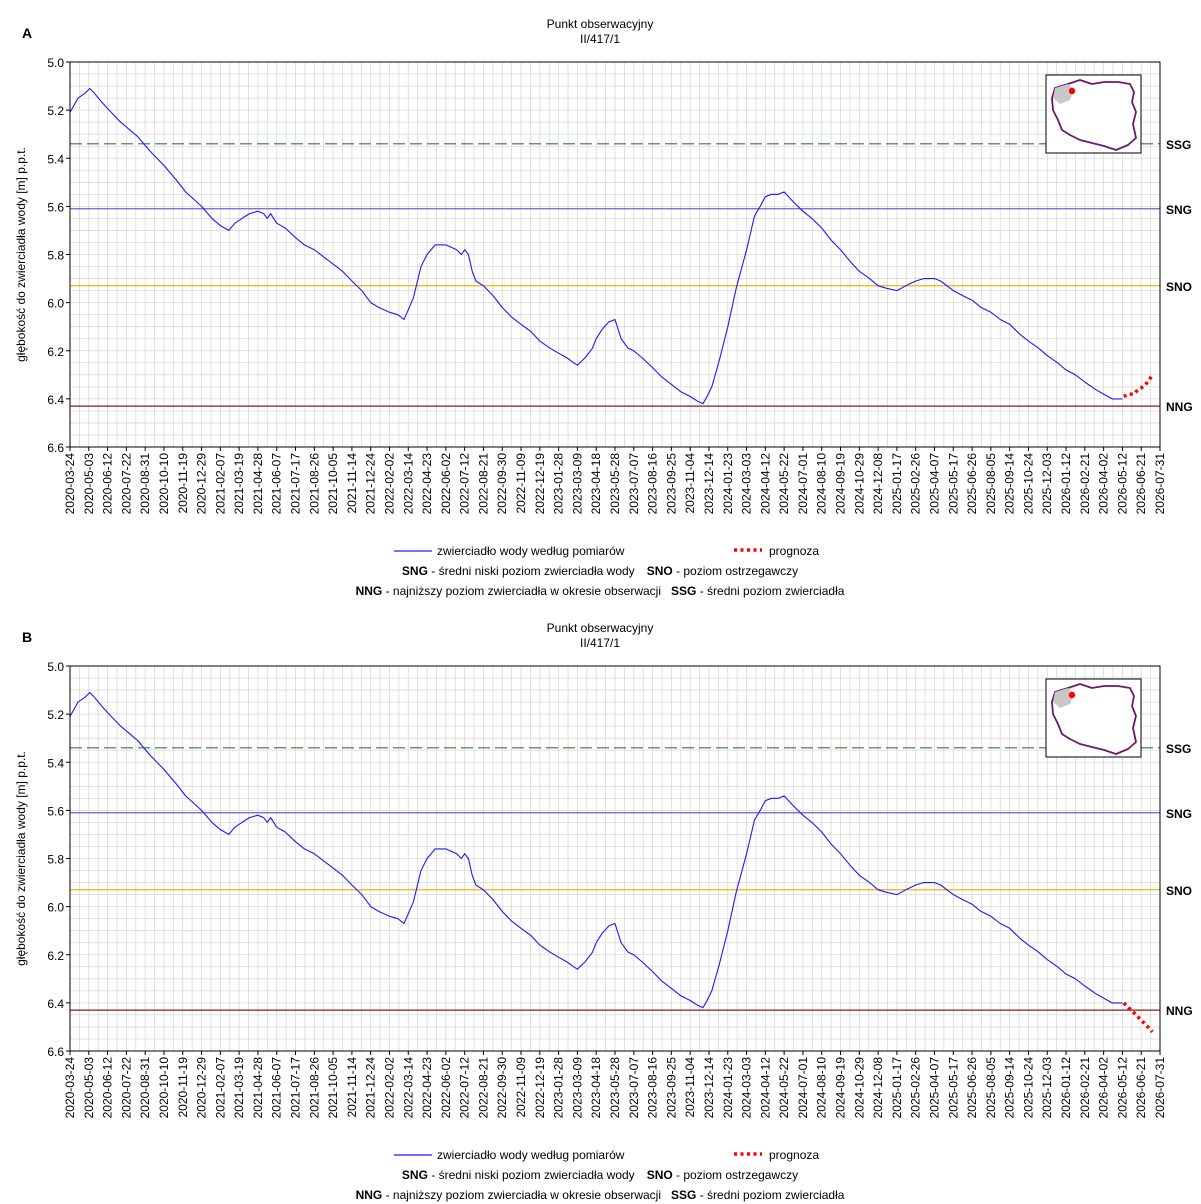 The height and width of the screenshot is (1204, 1201). Describe the element at coordinates (770, 1195) in the screenshot. I see `legend-ssg-desc: - średni poziom zwierciadła` at that location.